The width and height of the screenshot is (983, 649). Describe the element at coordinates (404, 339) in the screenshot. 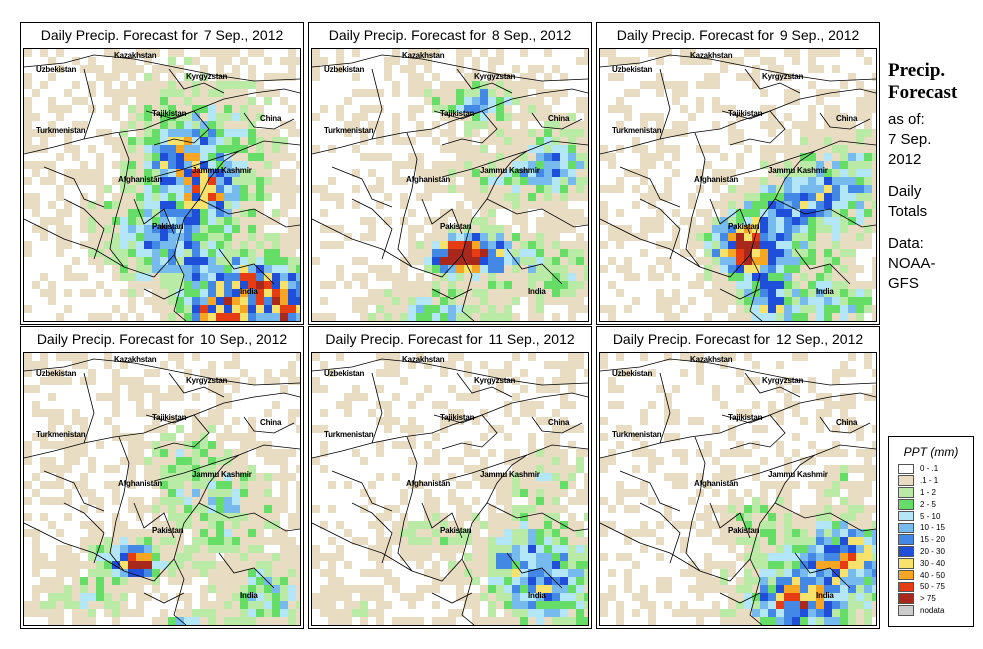

I see `panel-title-text: Daily Precip. Forecast for` at that location.